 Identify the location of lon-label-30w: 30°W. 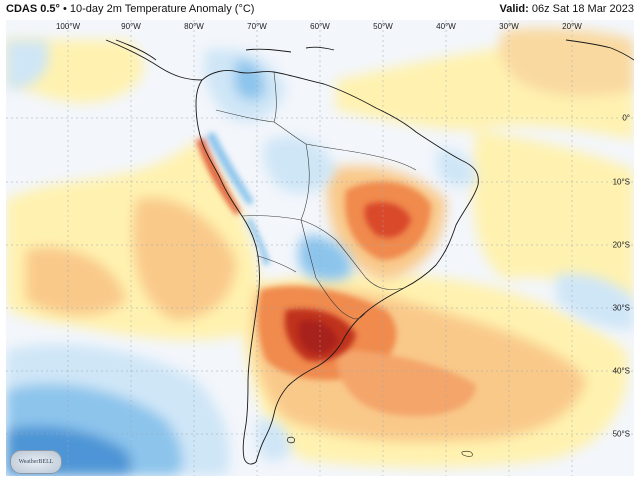
(509, 26).